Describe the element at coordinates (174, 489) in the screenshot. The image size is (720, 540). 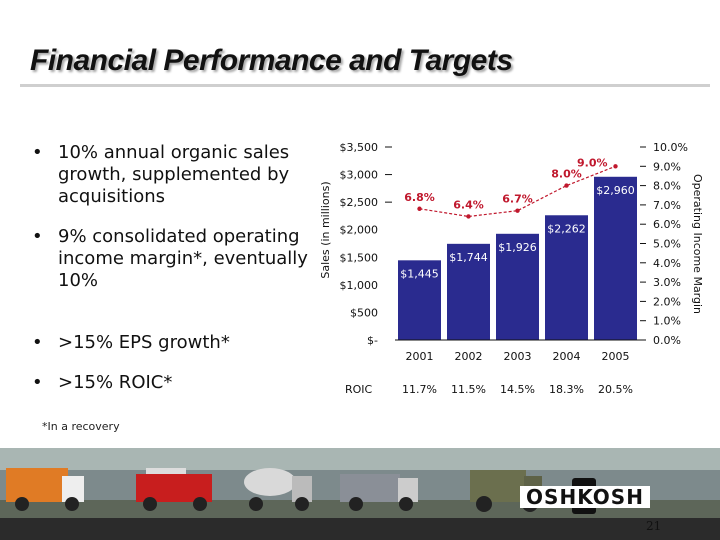
I see `fire-truck-icon` at that location.